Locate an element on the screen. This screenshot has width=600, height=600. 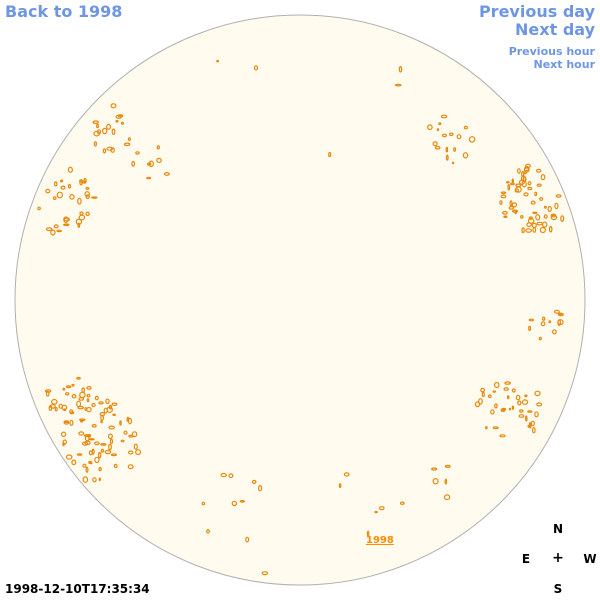
next-day-link: Next day is located at coordinates (555, 29).